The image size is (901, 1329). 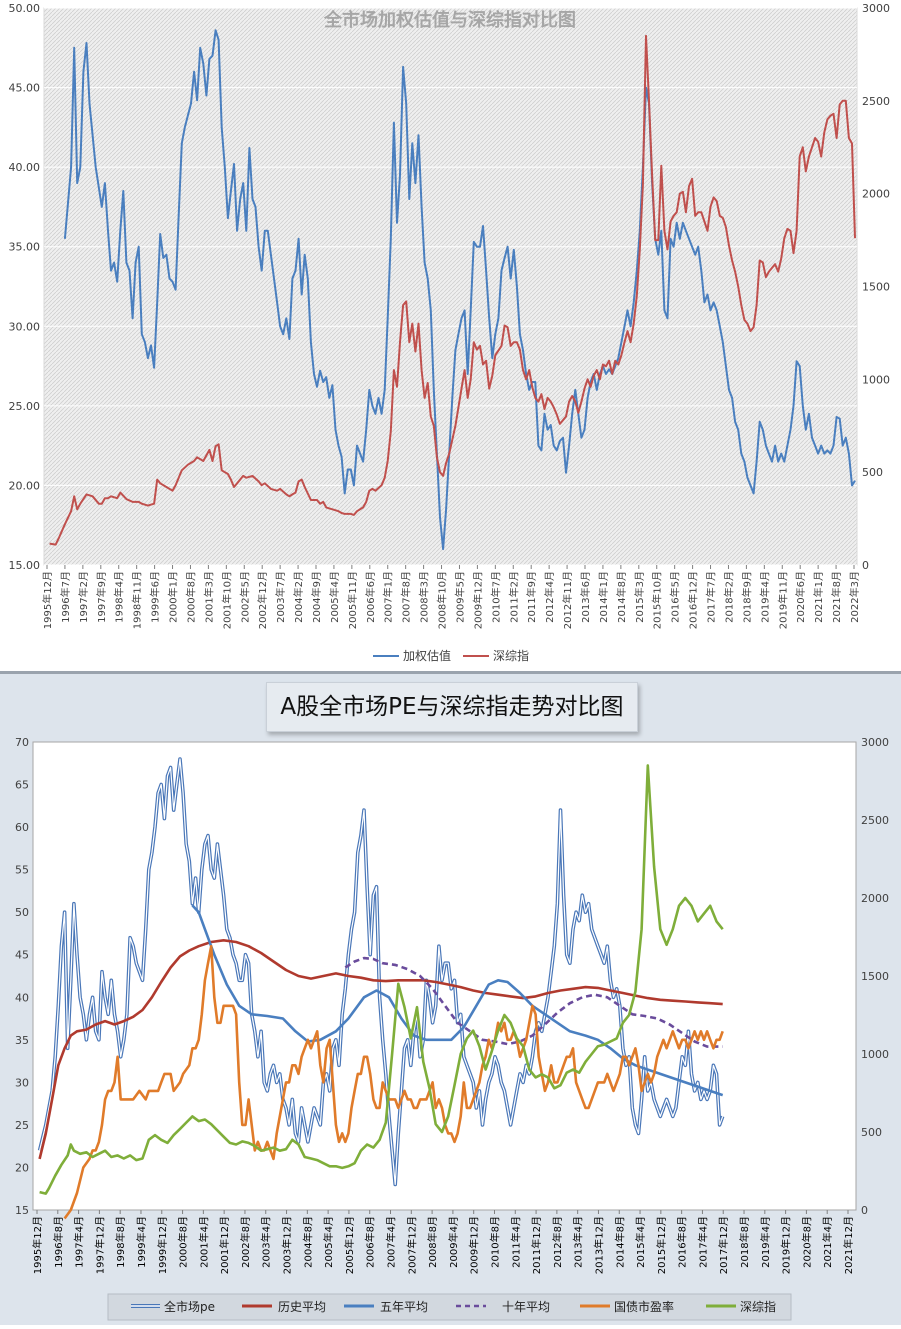 I want to click on x-tick-label: 2005年12月, so click(x=349, y=1245).